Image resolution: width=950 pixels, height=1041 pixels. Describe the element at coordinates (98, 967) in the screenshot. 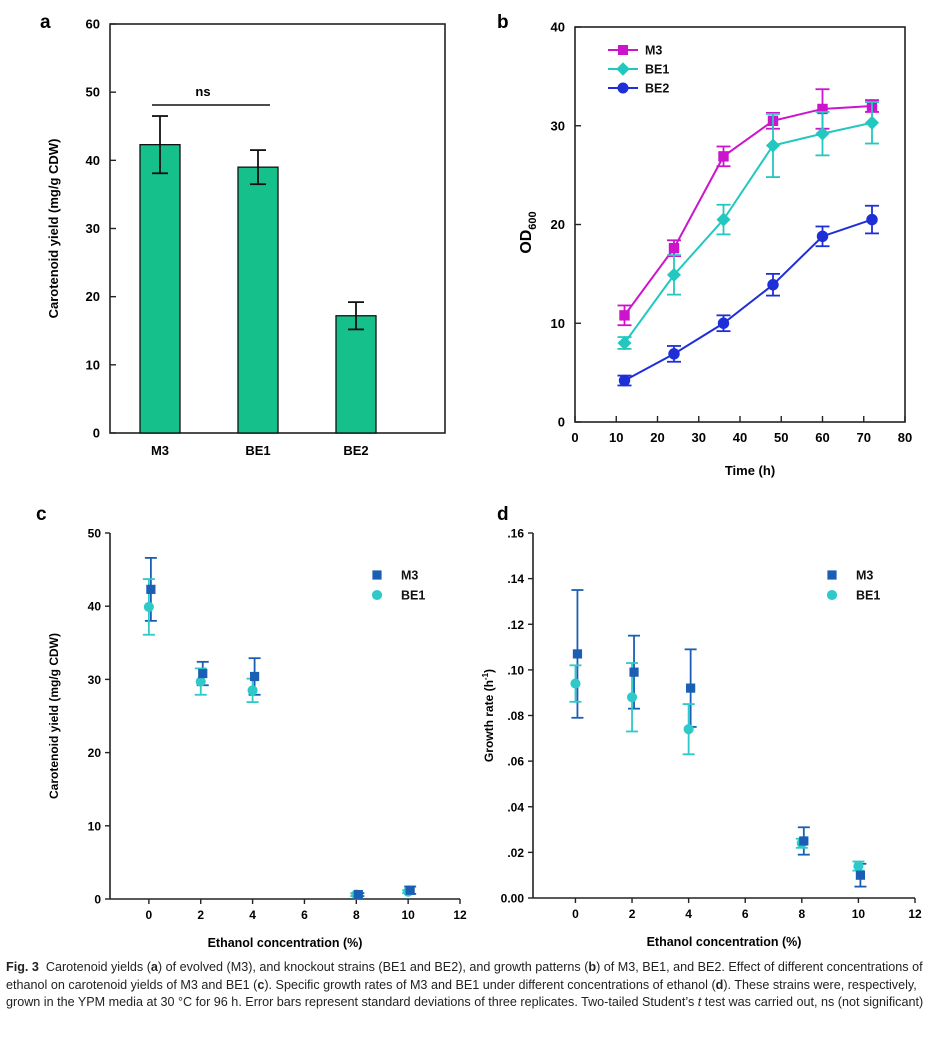

I see `caption-text: Carotenoid yields (` at that location.